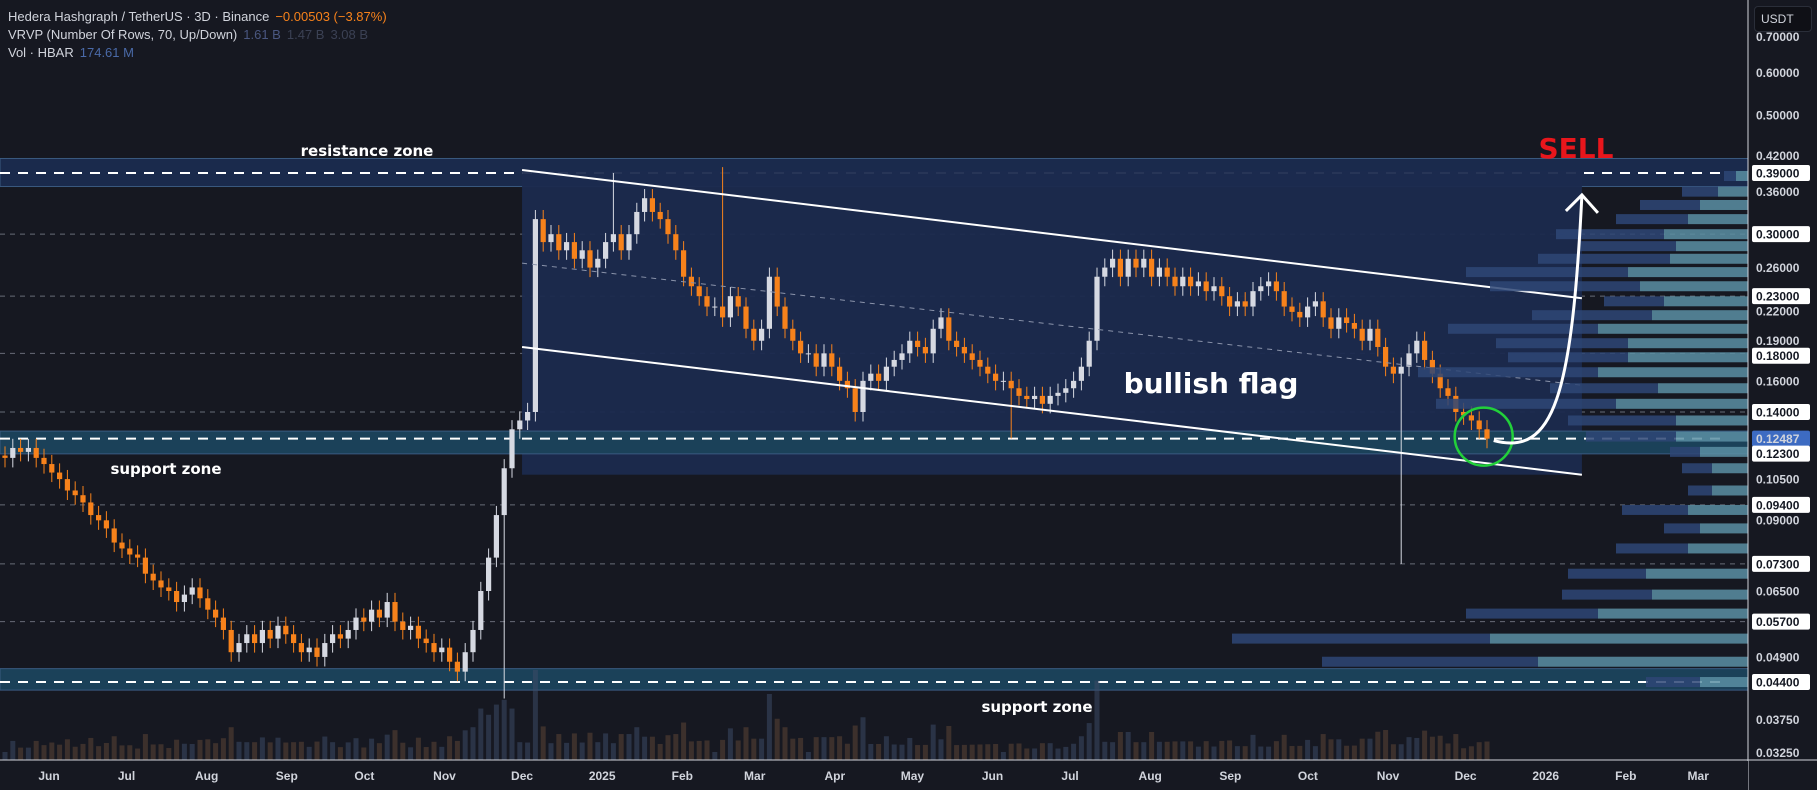 The image size is (1817, 790). Describe the element at coordinates (1783, 19) in the screenshot. I see `currency-unit-button: USDT` at that location.